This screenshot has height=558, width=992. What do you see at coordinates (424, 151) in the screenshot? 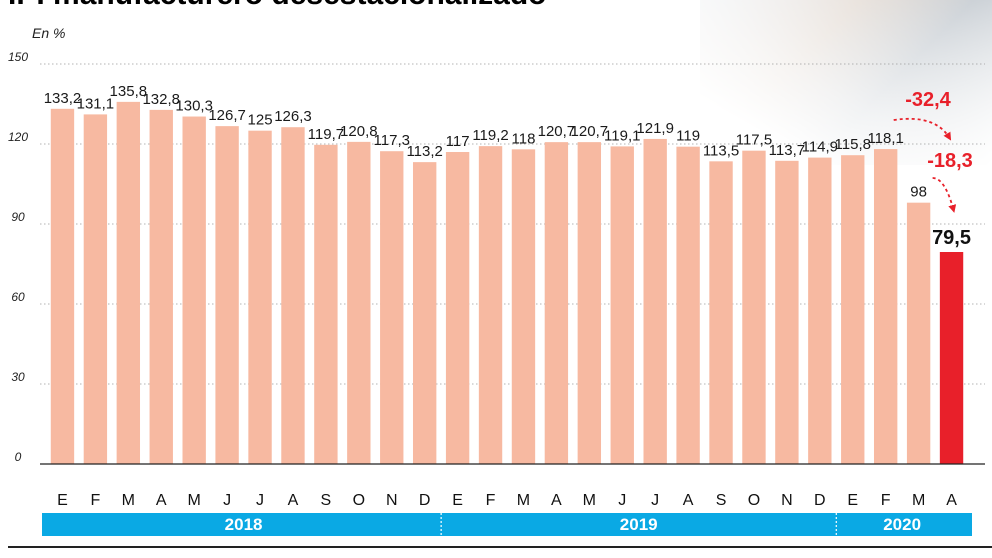
I see `data-label: 113,2` at bounding box center [424, 151].